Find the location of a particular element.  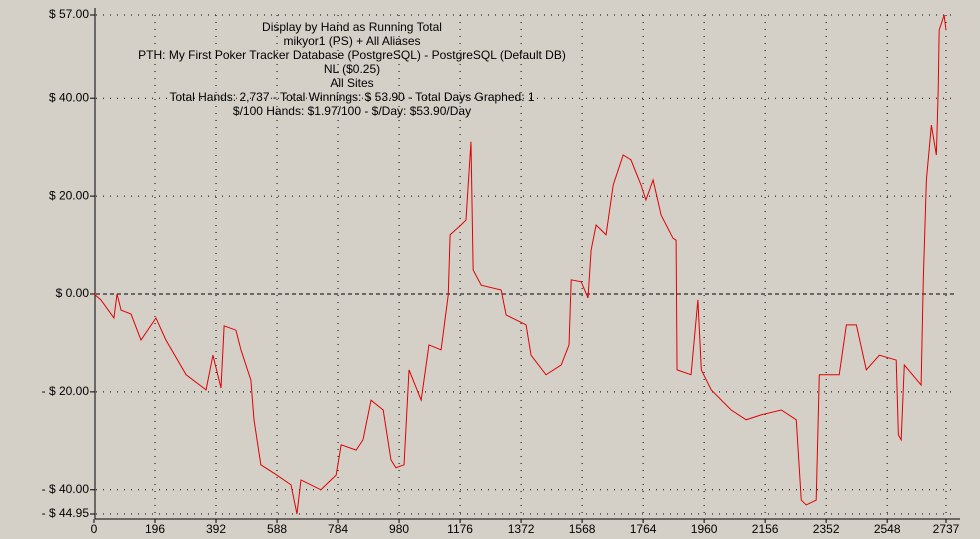

y-tick-label: - $ 40.00 is located at coordinates (66, 489).